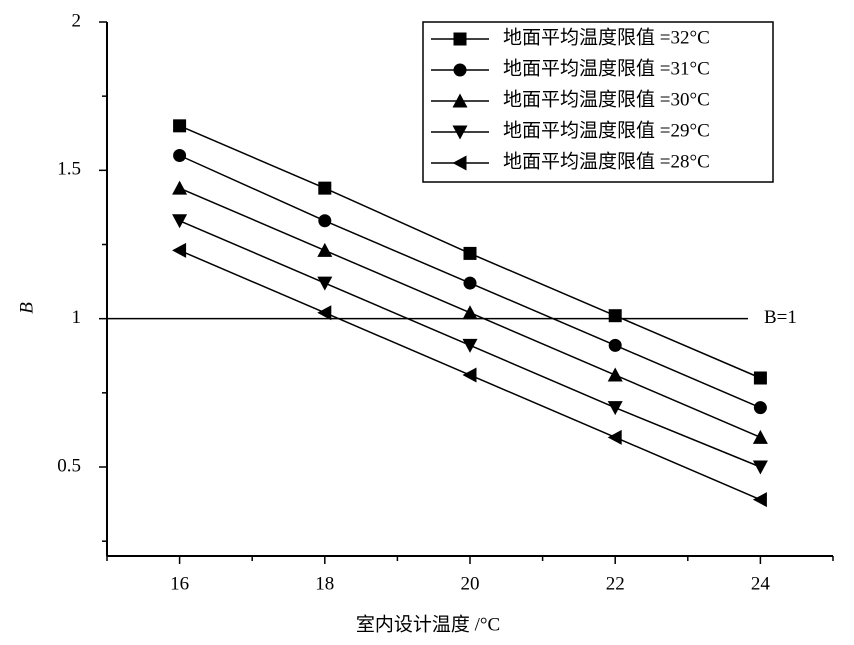 The image size is (854, 645). I want to click on x-tick-label: 24, so click(761, 583).